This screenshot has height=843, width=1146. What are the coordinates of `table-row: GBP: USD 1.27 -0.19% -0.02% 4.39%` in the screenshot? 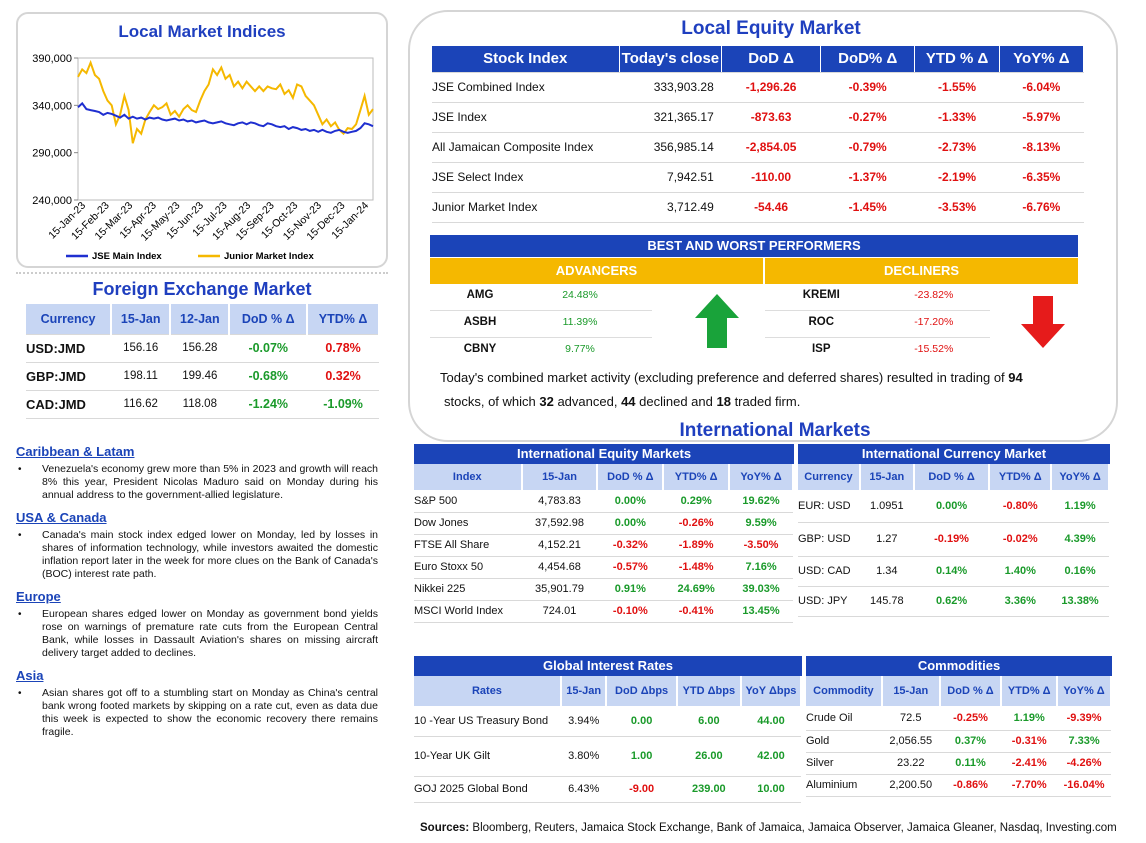 It's located at (953, 539).